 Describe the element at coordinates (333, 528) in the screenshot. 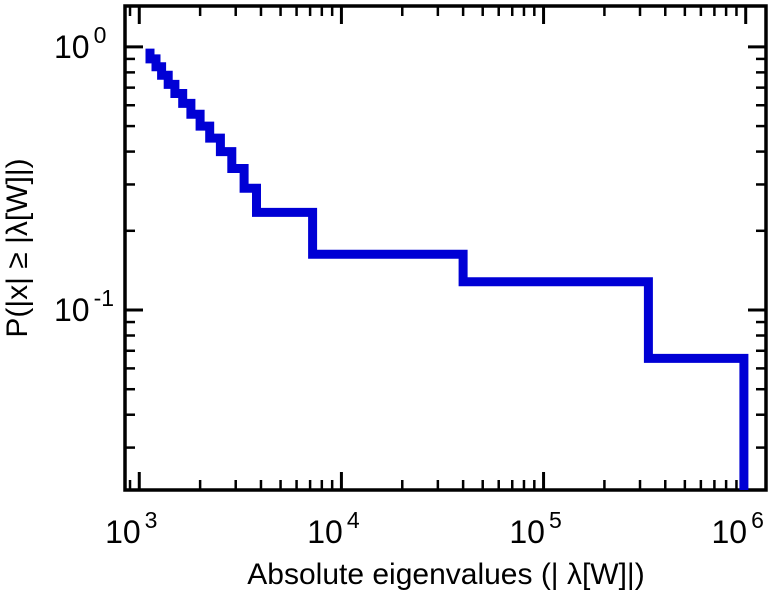

I see `x-tick-label: 10 4` at that location.